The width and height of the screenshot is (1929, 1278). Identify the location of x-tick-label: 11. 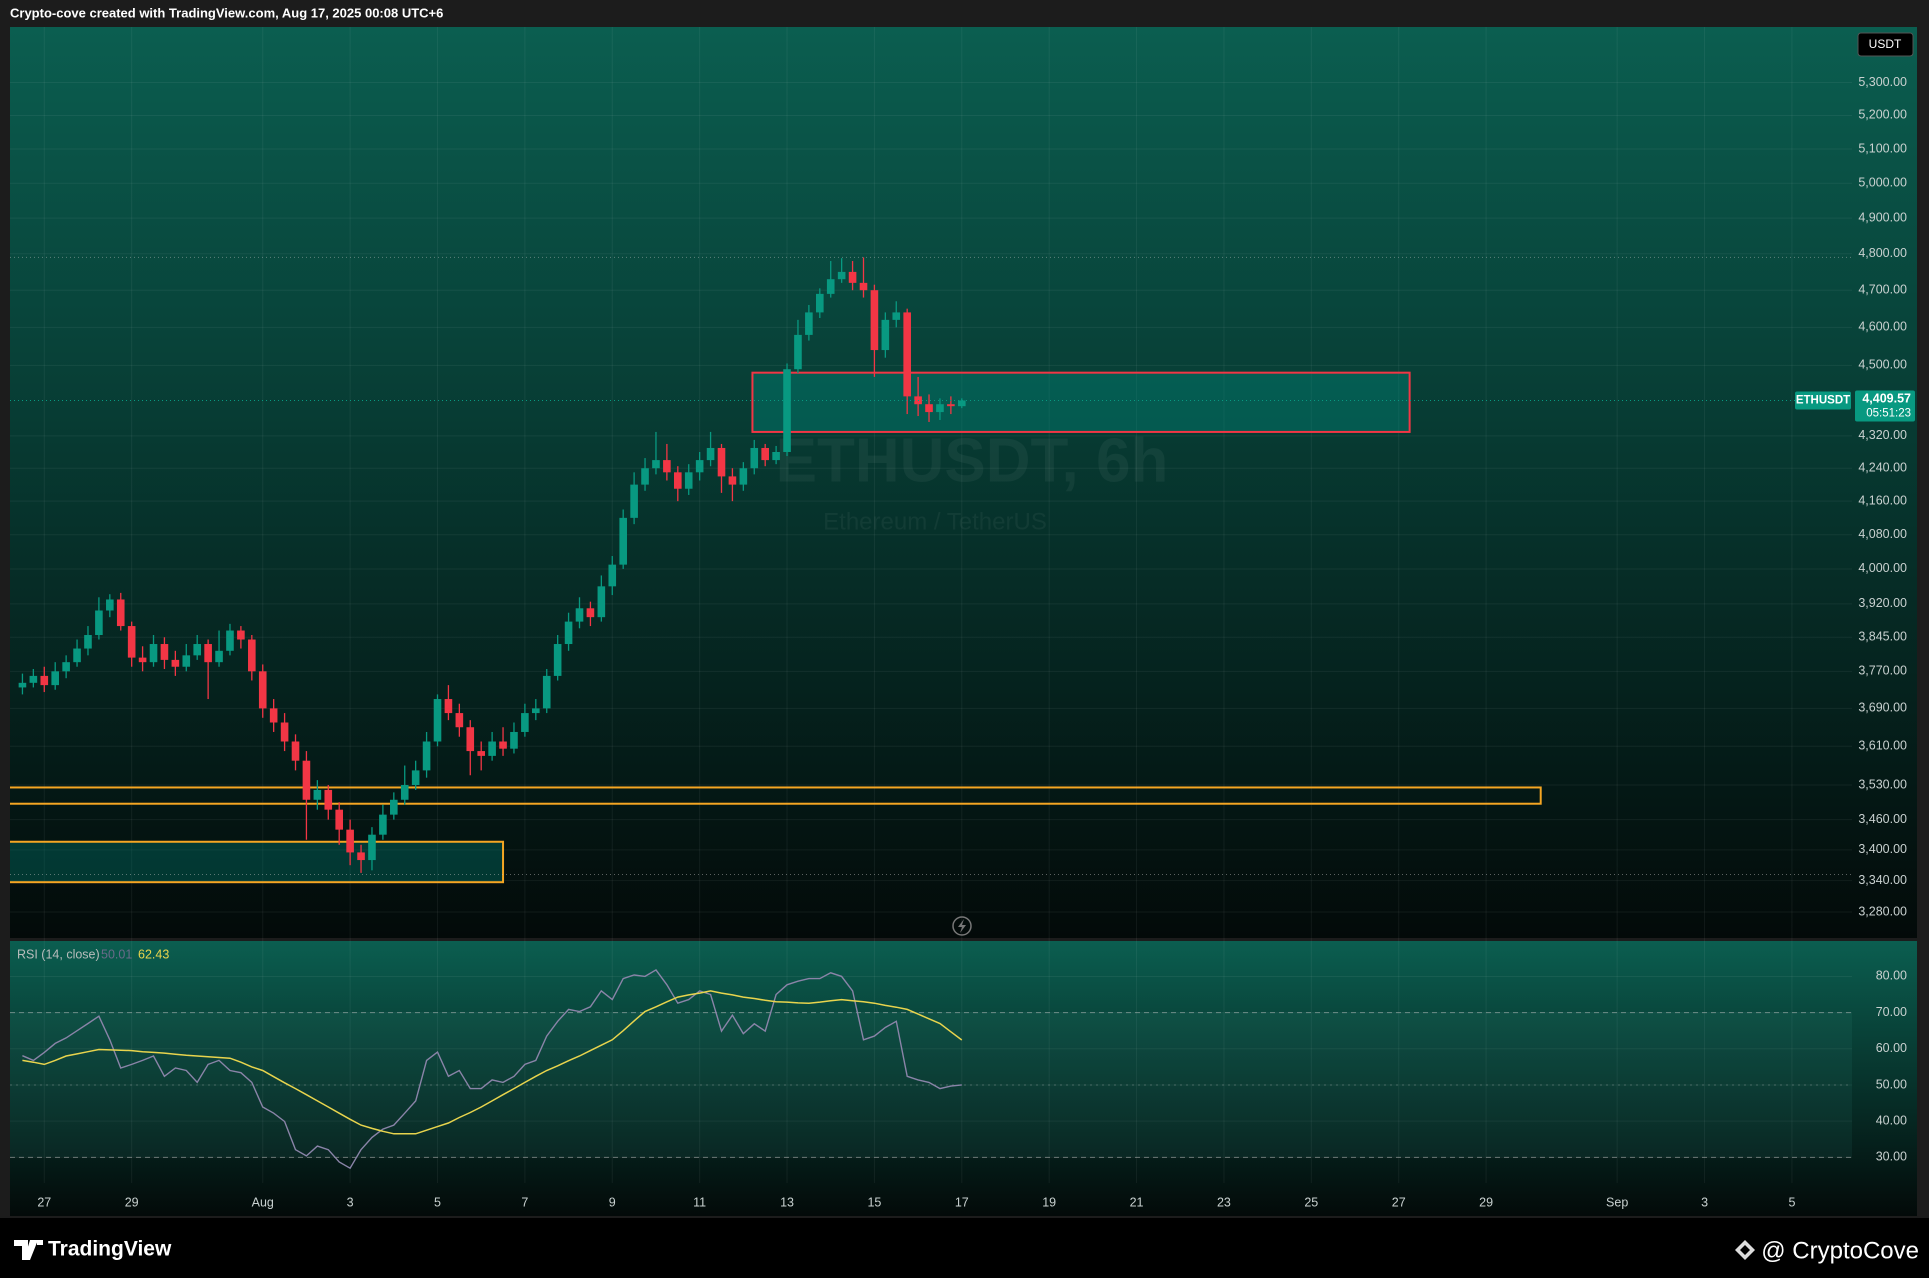
(699, 1202).